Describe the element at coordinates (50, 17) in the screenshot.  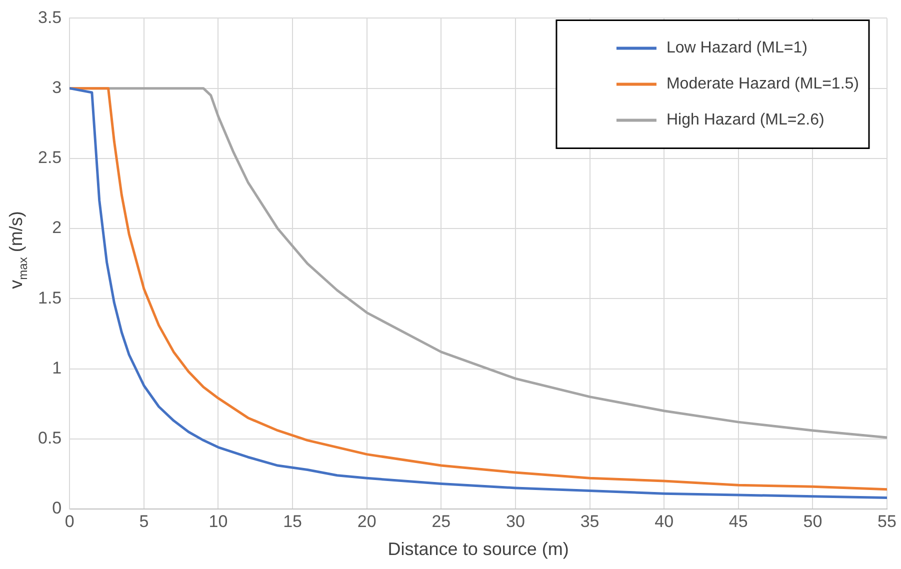
I see `y-tick-label: 3.5` at that location.